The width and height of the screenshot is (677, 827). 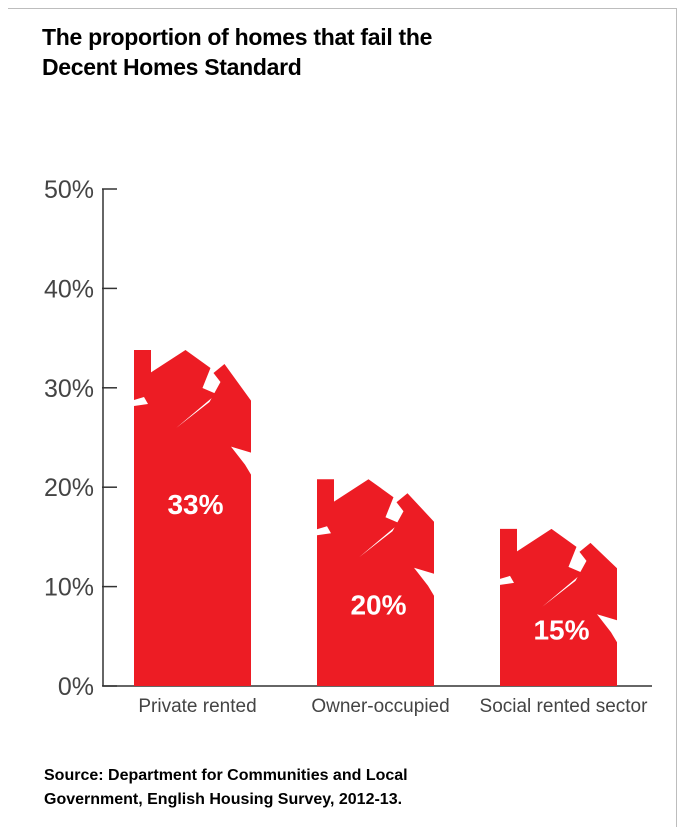 What do you see at coordinates (558, 607) in the screenshot?
I see `bar-social-rented-sector` at bounding box center [558, 607].